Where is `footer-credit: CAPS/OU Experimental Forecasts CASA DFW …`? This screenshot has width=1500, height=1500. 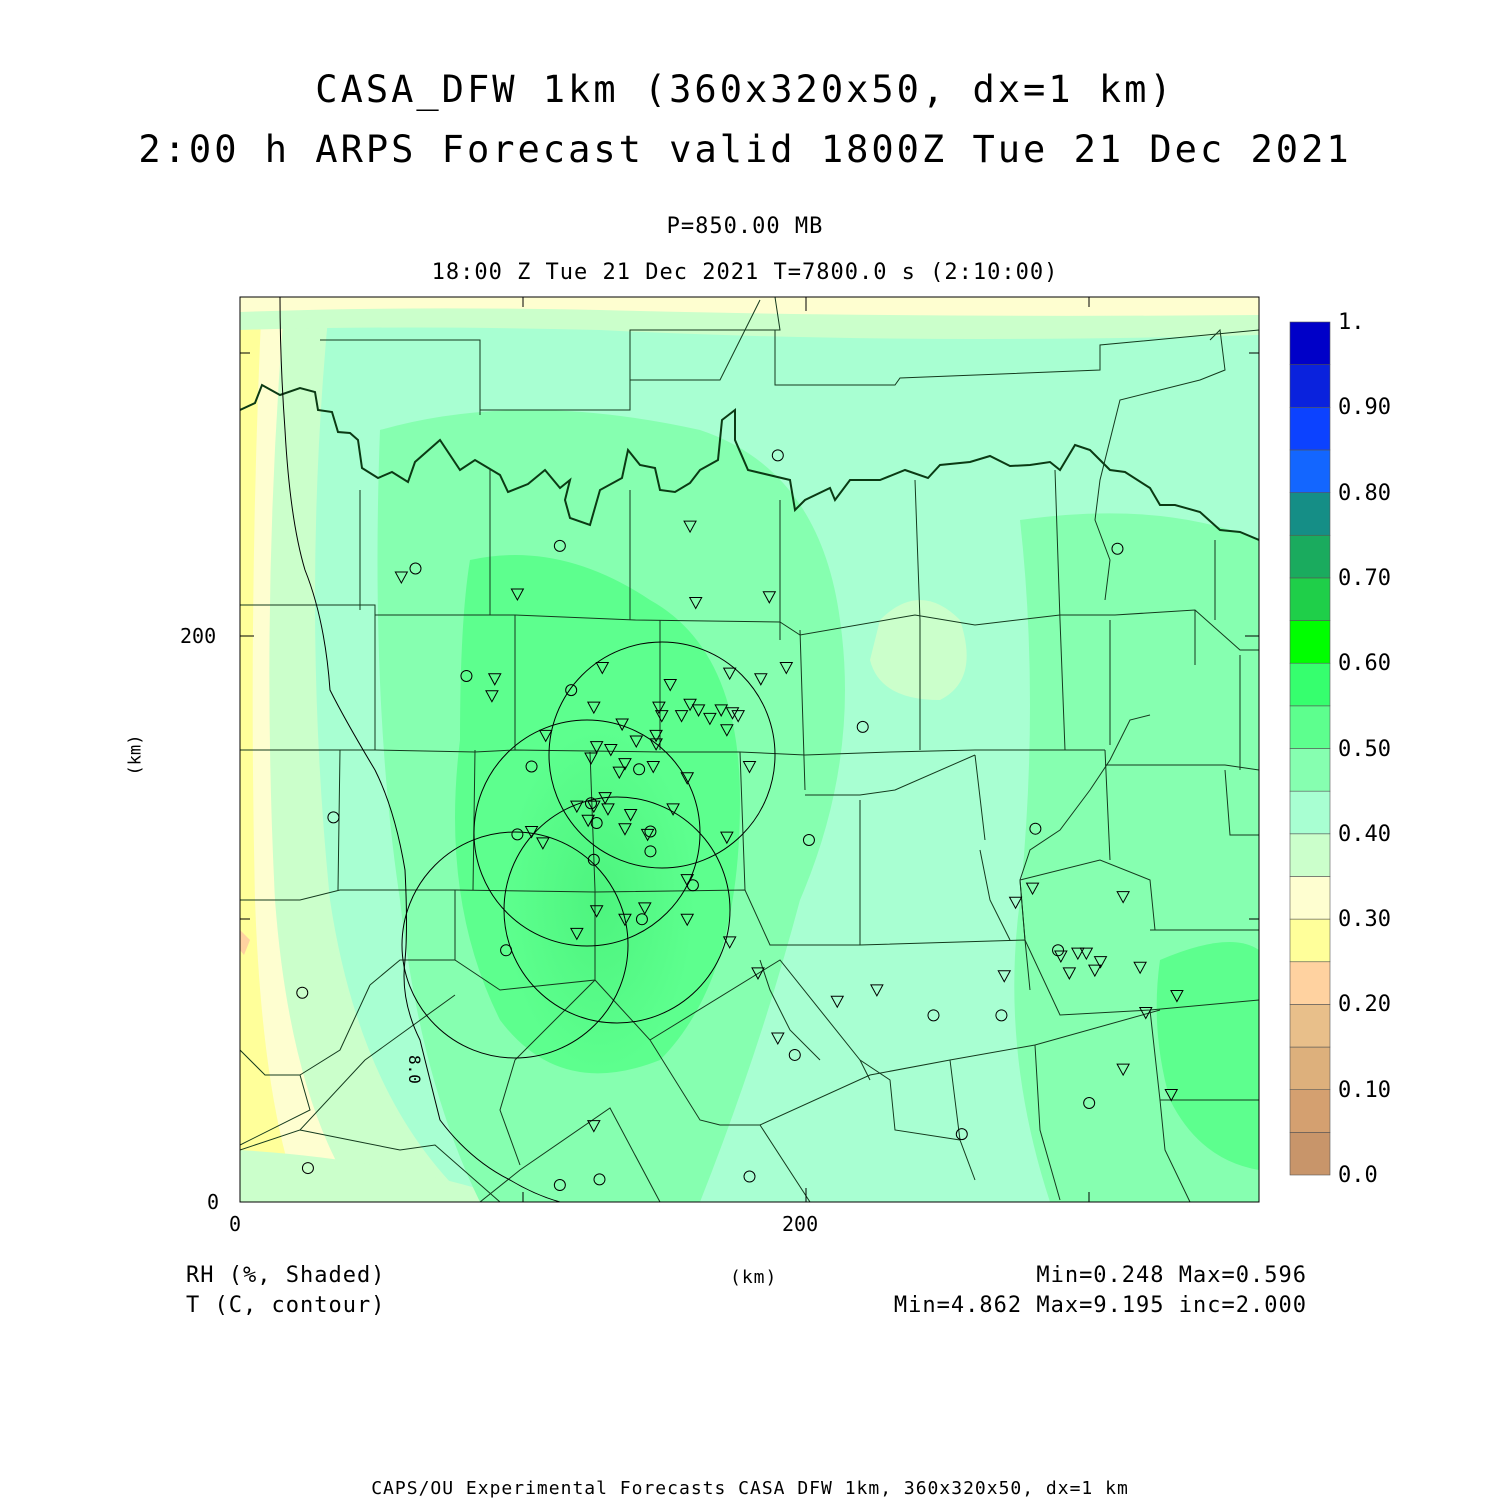 footer-credit: CAPS/OU Experimental Forecasts CASA DFW … is located at coordinates (750, 1488).